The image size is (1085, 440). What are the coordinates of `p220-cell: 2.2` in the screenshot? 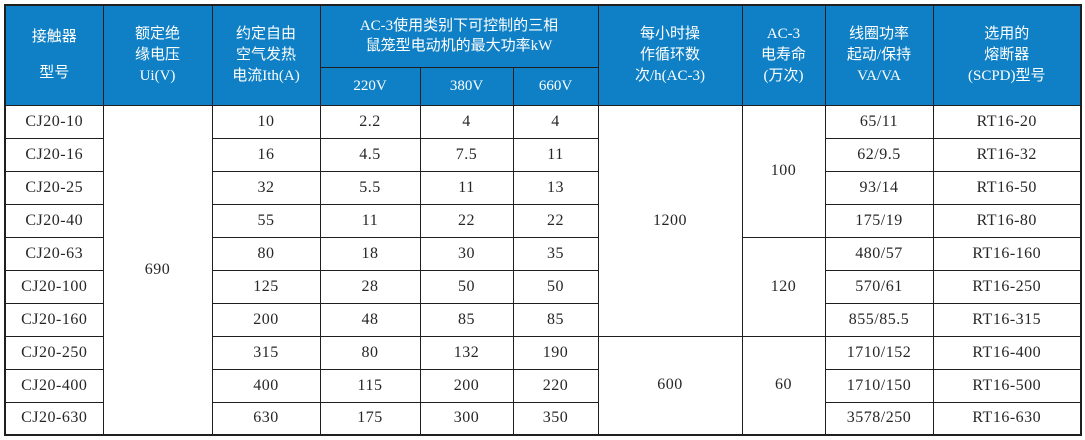 It's located at (370, 121).